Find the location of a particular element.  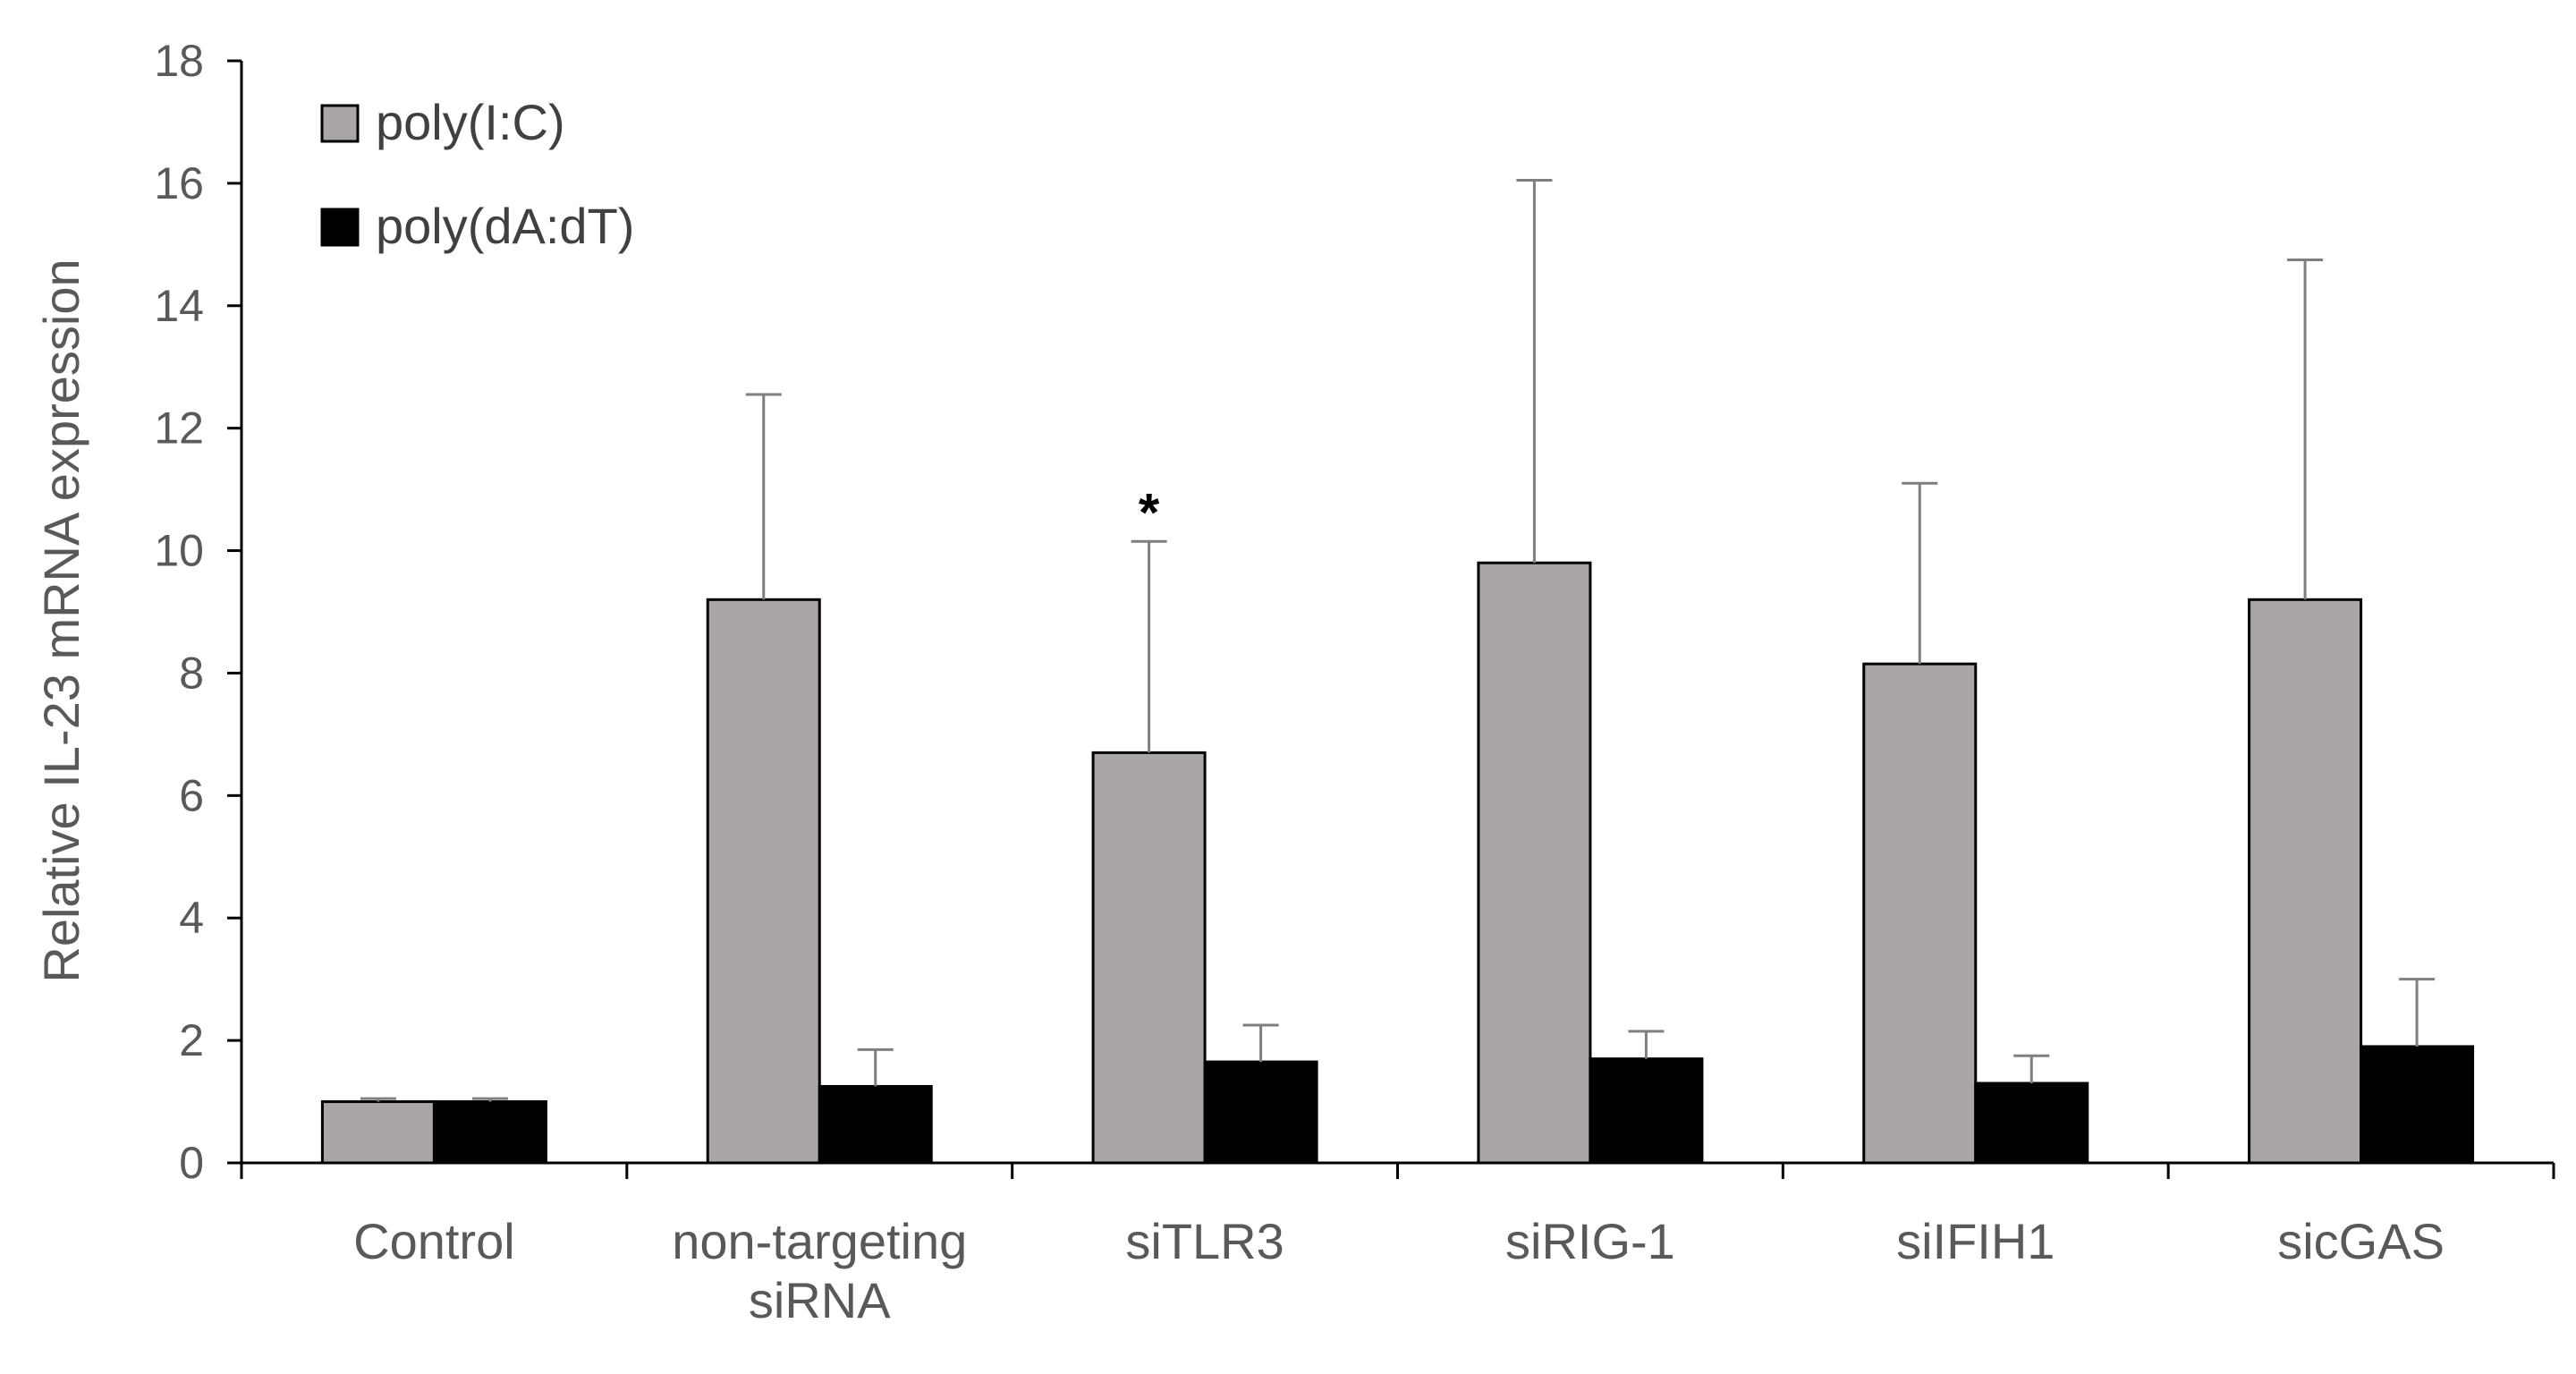

y-tick-label: 6 is located at coordinates (191, 795).